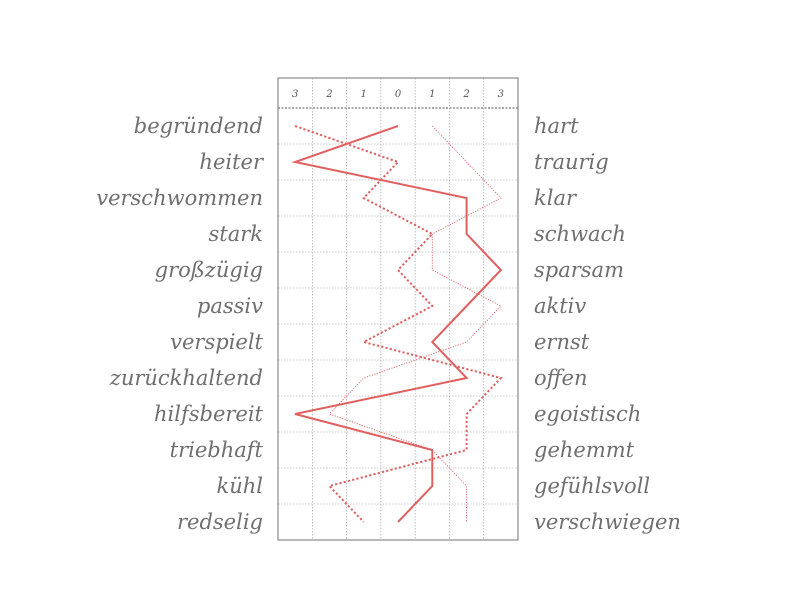  What do you see at coordinates (232, 162) in the screenshot?
I see `left-label: heiter` at bounding box center [232, 162].